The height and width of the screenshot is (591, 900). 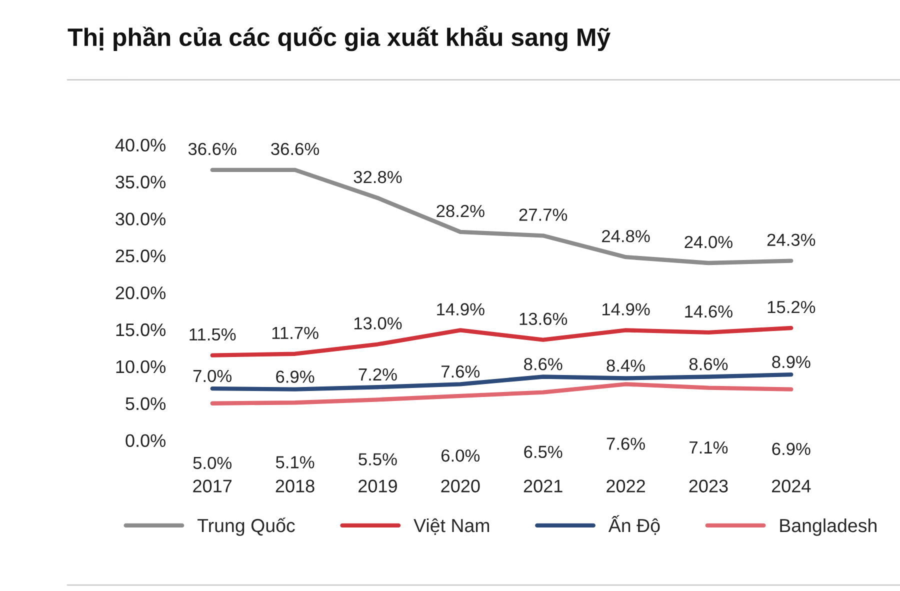 I want to click on x-tick-label: 2019, so click(x=377, y=486).